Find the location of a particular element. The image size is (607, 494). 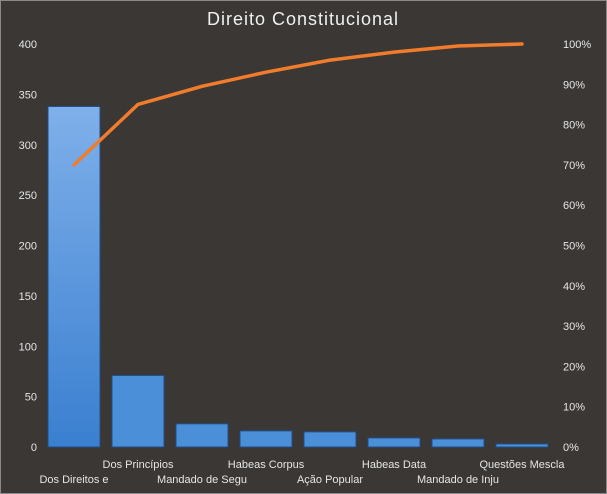

category-label: Habeas Corpus is located at coordinates (266, 465).